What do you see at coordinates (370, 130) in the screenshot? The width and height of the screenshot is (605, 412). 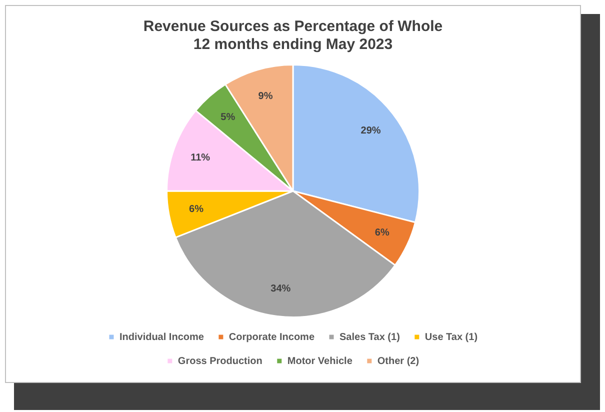 I see `data-label: 29%` at bounding box center [370, 130].